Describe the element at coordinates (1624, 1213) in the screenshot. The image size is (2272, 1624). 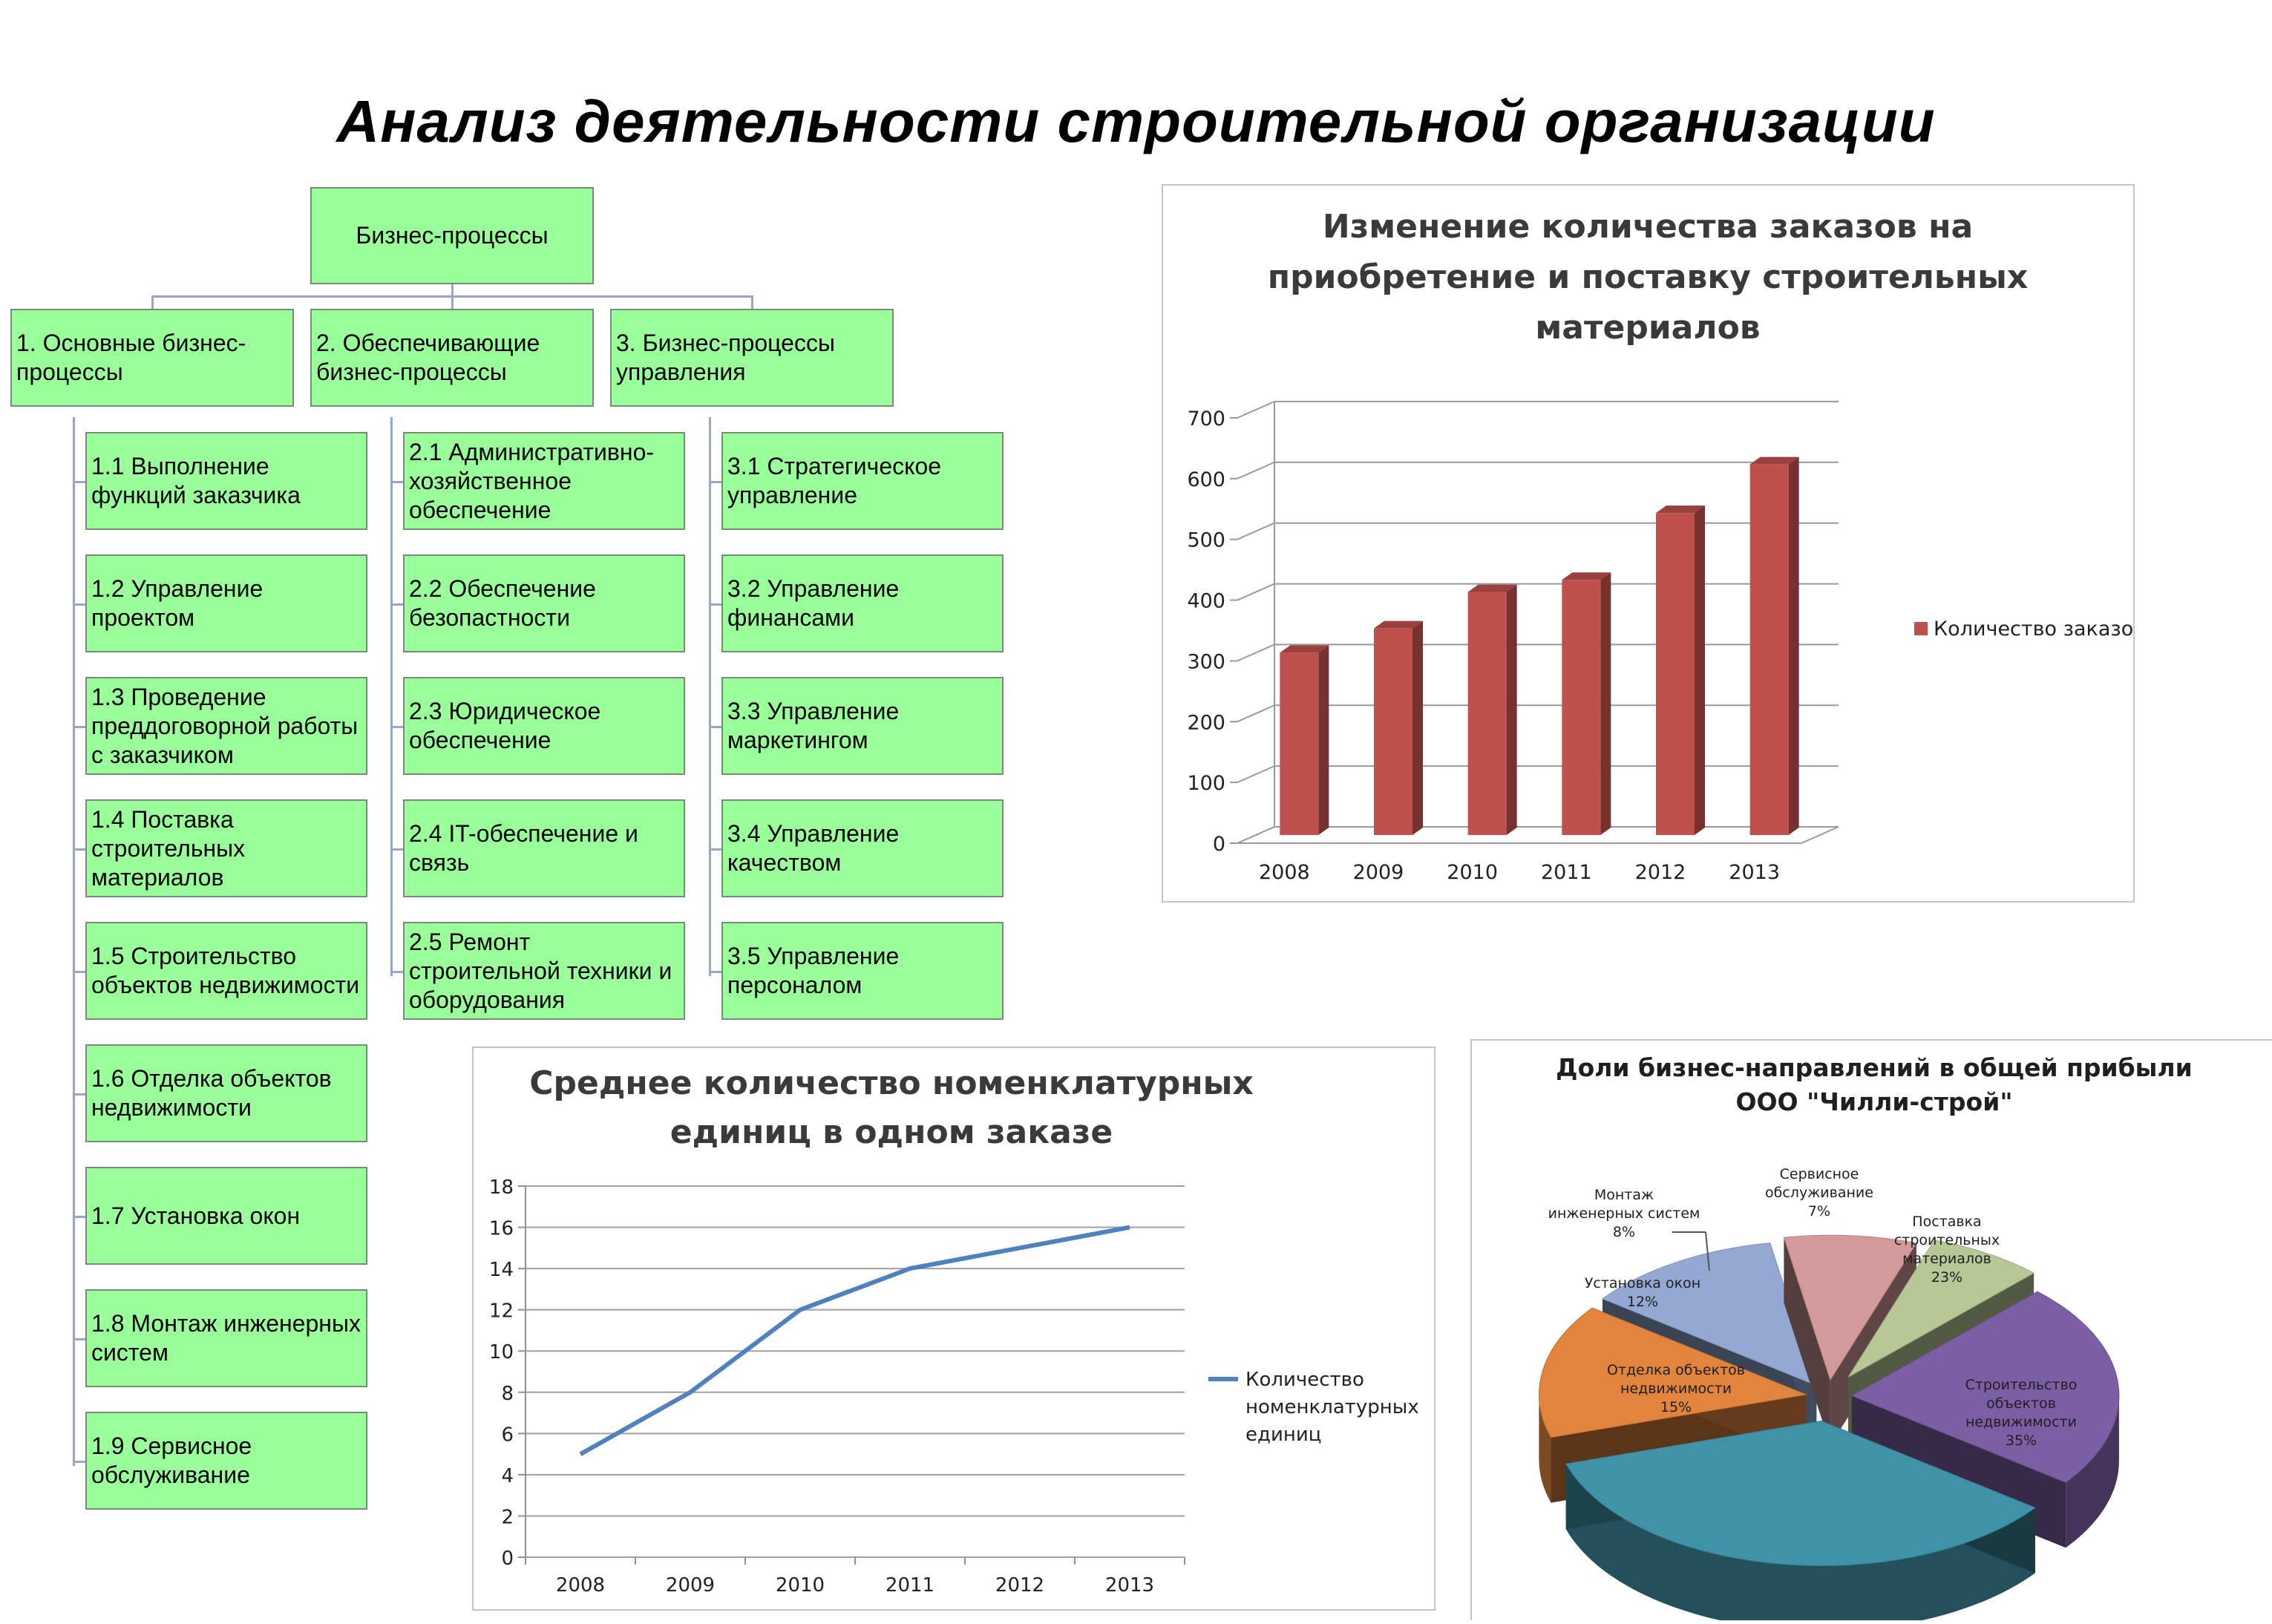
I see `pie-slice-label: инженерных систем` at that location.